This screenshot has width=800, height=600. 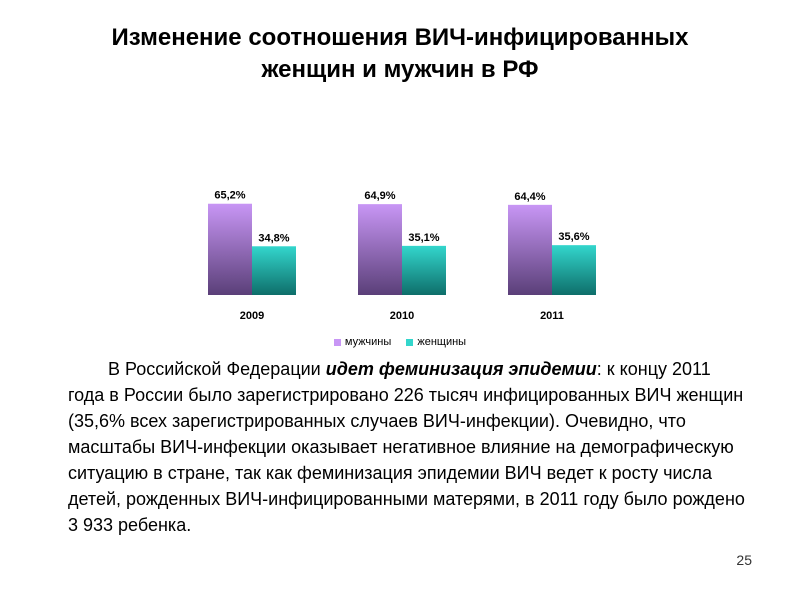 I want to click on bar-men-2010, so click(x=380, y=249).